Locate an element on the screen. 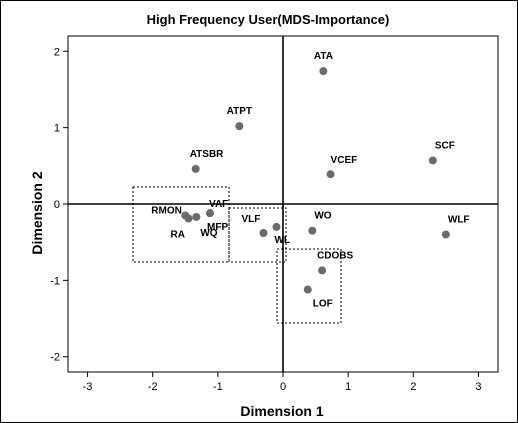 Image resolution: width=518 pixels, height=423 pixels. point-label: VCEF is located at coordinates (344, 160).